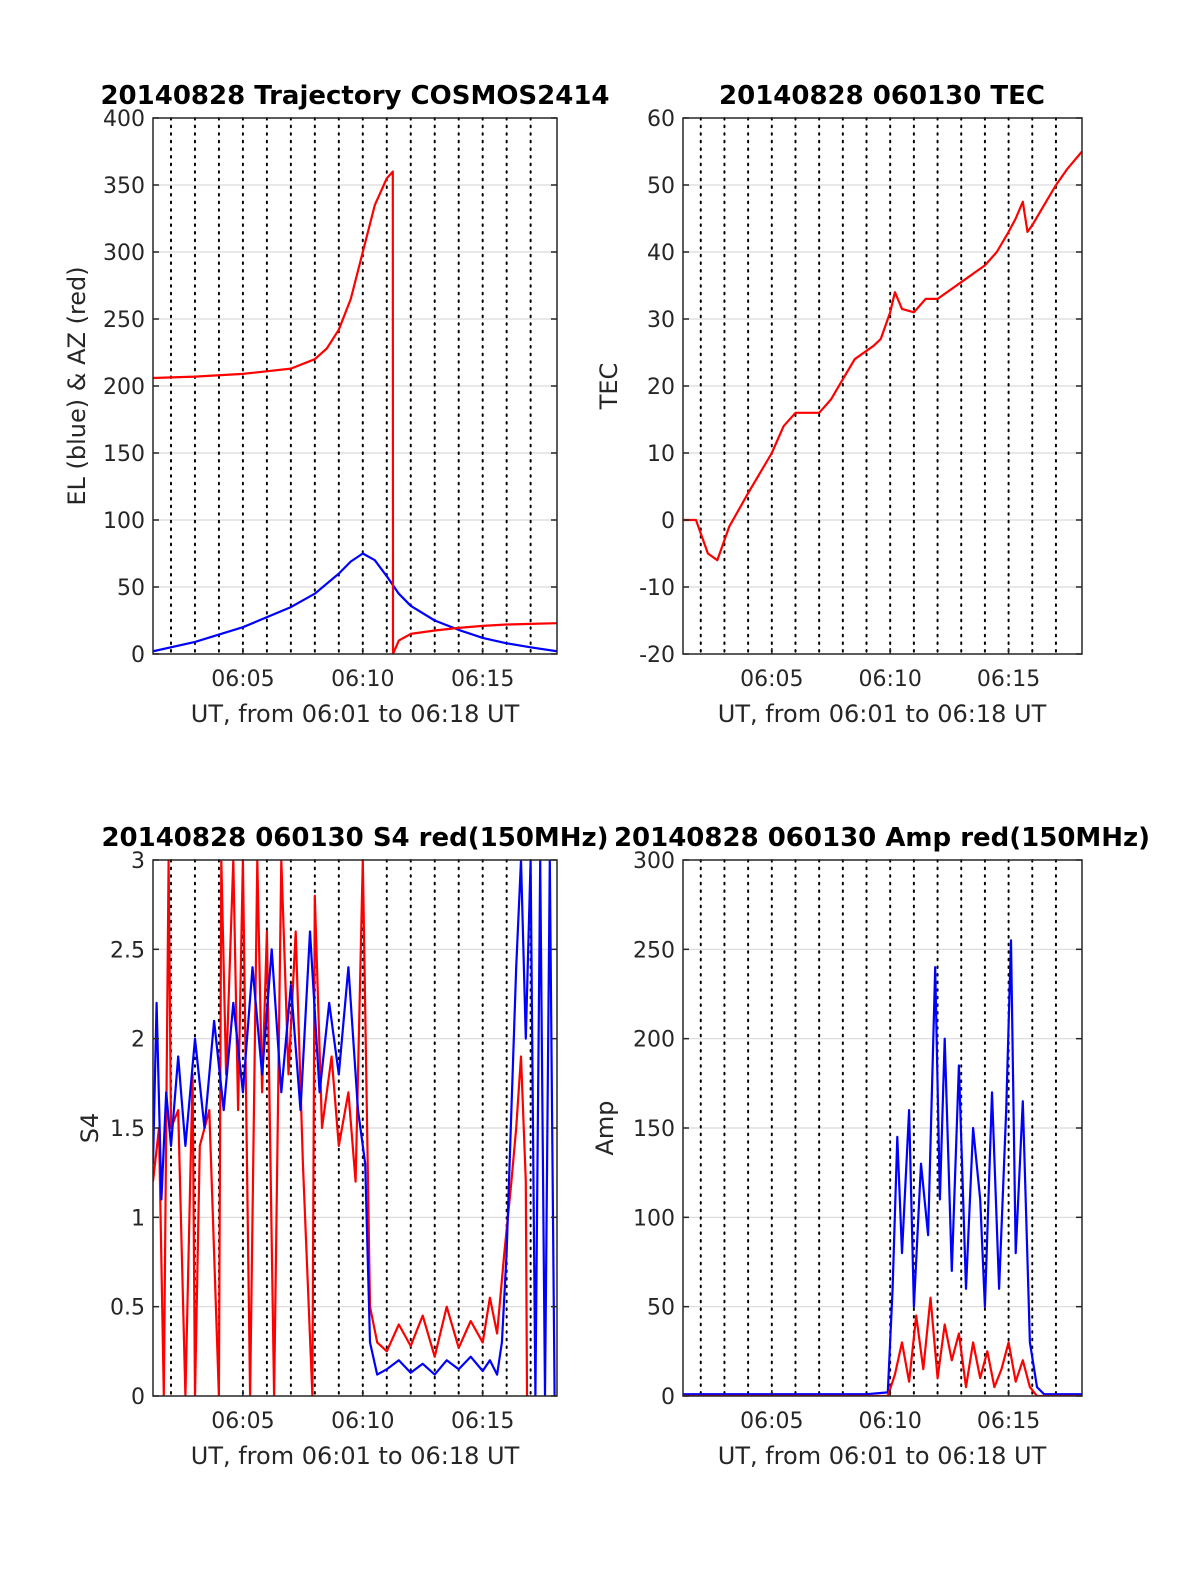 The image size is (1200, 1575). What do you see at coordinates (882, 714) in the screenshot?
I see `tec-x-axis-label: UT, from 06:01 to 06:18 UT` at bounding box center [882, 714].